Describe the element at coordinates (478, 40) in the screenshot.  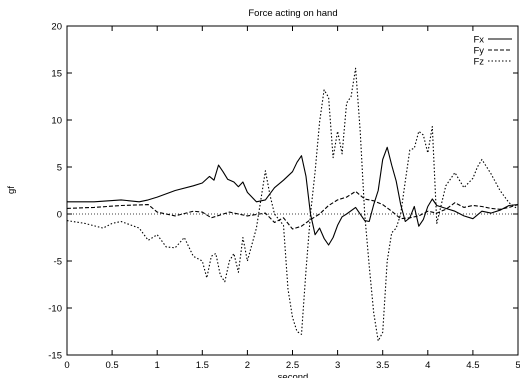
I see `legend-label-fx: Fx` at that location.